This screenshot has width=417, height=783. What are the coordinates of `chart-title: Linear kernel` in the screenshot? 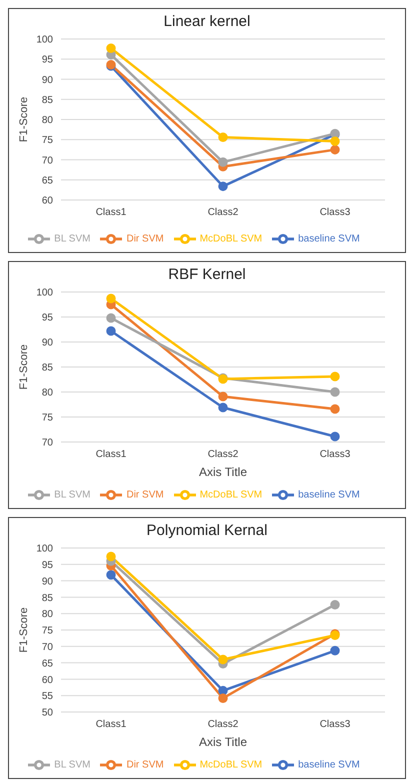 It's located at (207, 22).